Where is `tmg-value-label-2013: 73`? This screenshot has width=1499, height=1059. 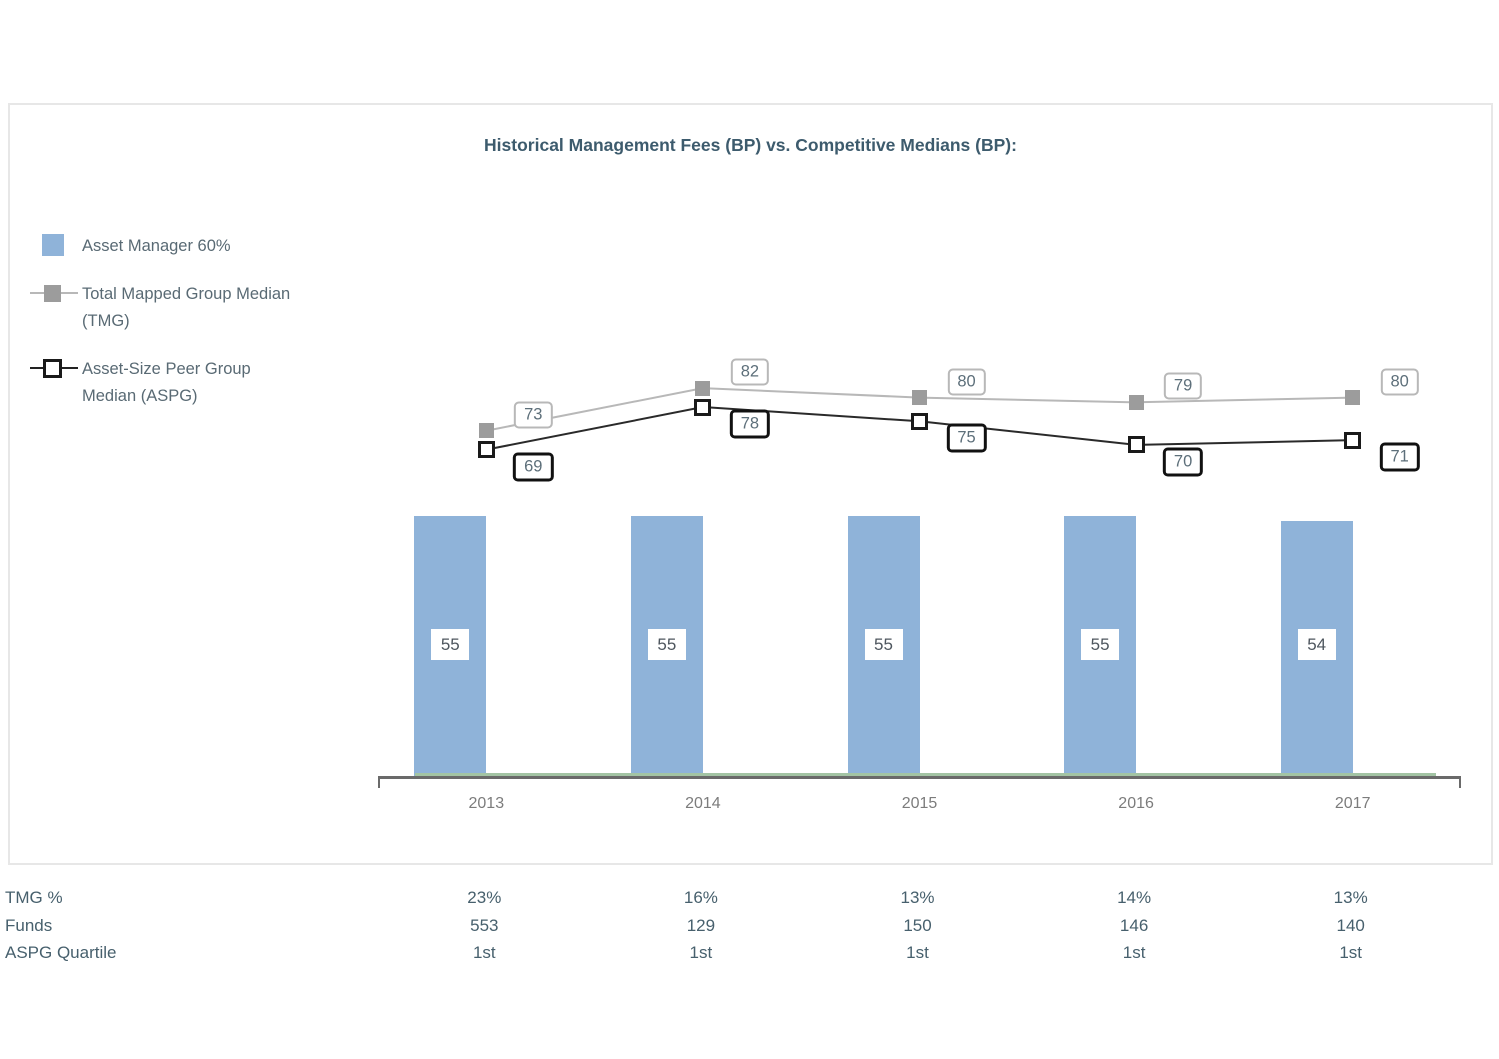
tmg-value-label-2013: 73 is located at coordinates (533, 415).